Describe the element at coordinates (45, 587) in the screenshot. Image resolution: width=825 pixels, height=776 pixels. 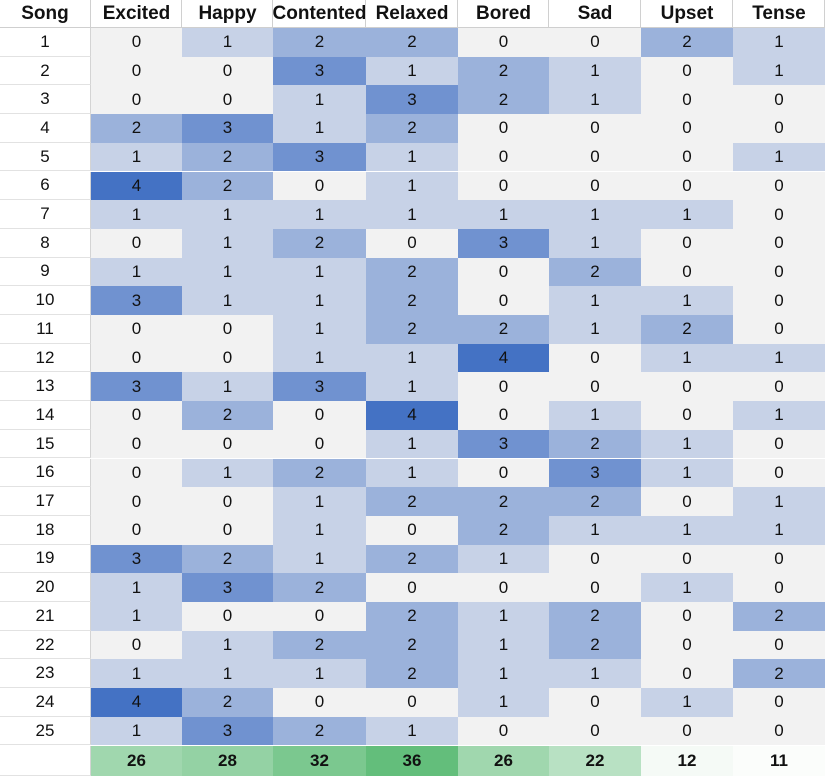
I see `row-label: 20` at that location.